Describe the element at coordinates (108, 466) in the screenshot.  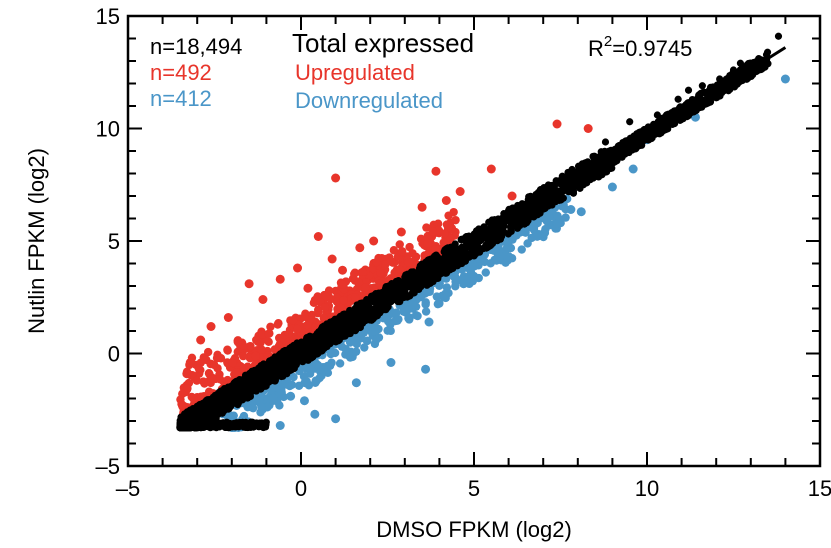
I see `y-tick-label: –5` at that location.